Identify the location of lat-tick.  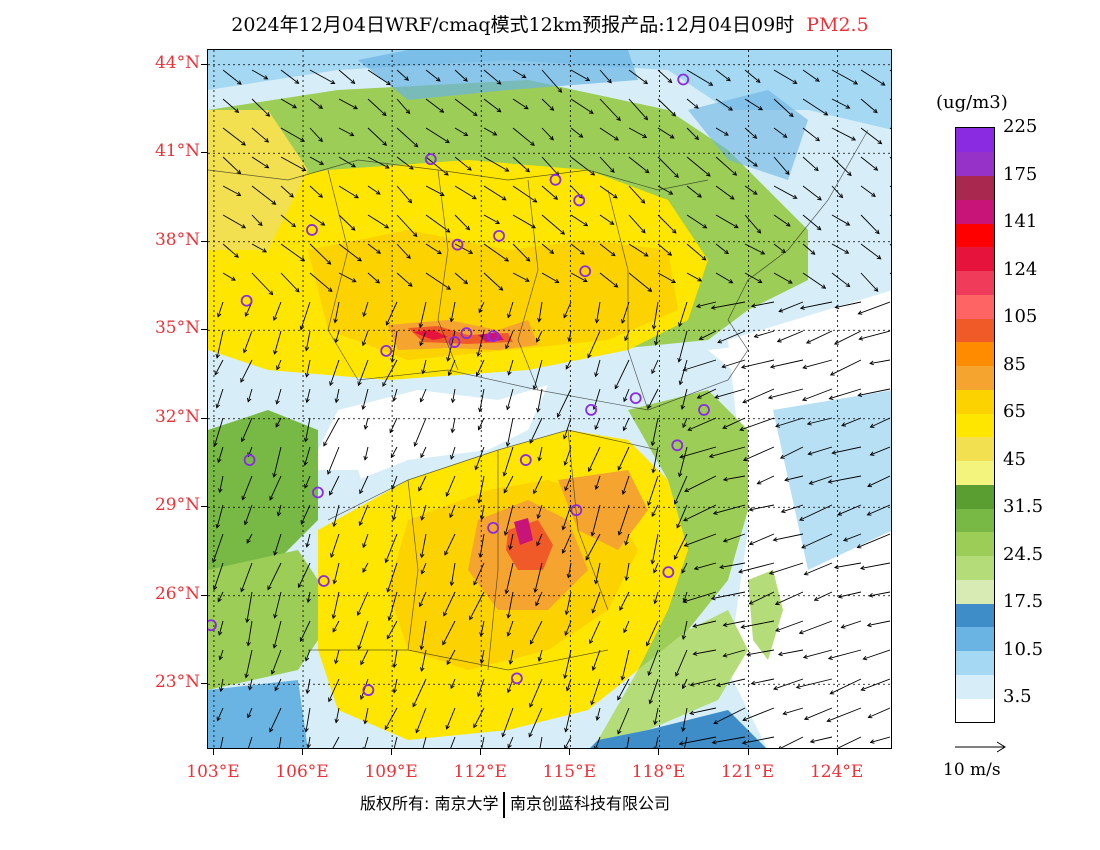
(204, 153).